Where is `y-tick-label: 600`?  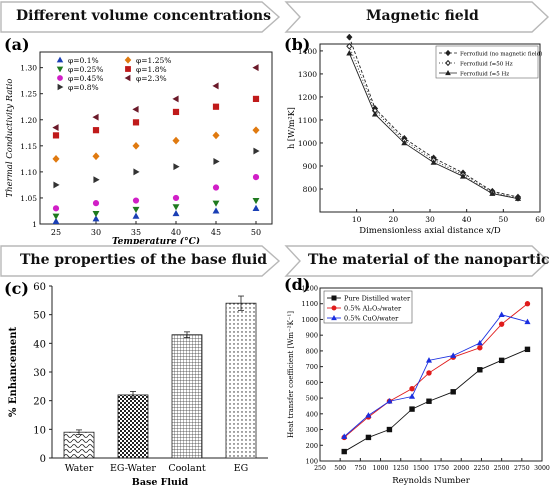
y-tick-label: 600 is located at coordinates (312, 383).